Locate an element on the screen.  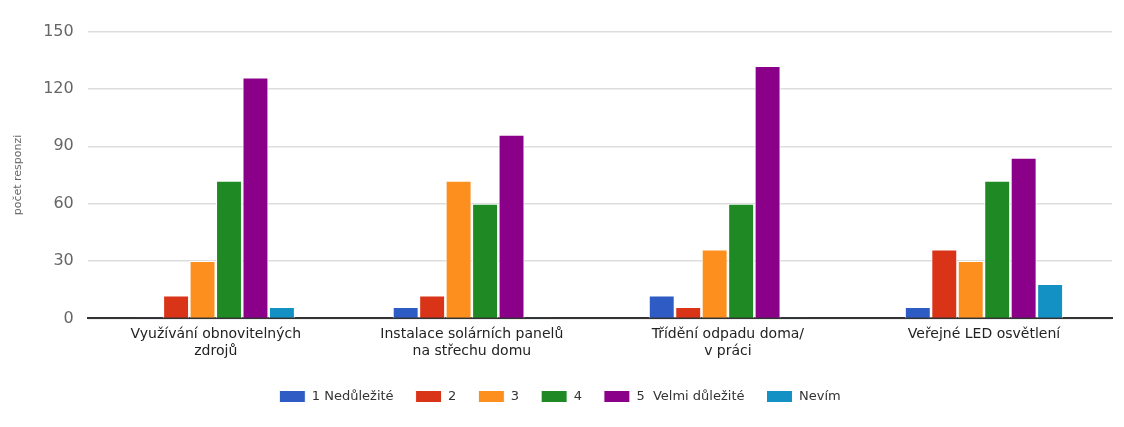
y-tick-label: 60 is located at coordinates (63, 202).